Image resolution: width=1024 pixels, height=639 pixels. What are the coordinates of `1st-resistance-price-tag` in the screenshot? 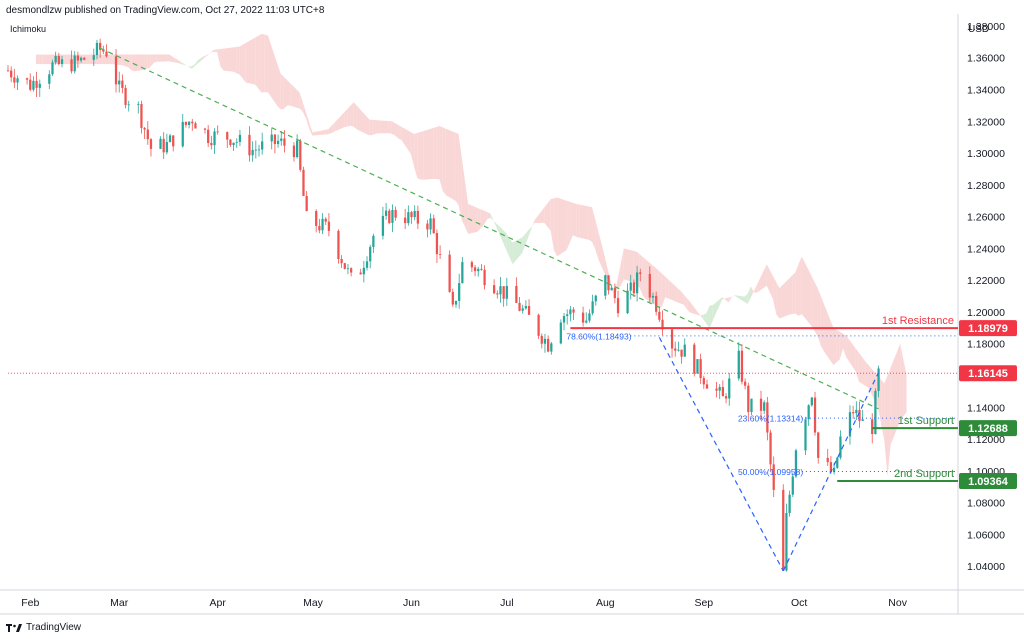 It's located at (988, 328).